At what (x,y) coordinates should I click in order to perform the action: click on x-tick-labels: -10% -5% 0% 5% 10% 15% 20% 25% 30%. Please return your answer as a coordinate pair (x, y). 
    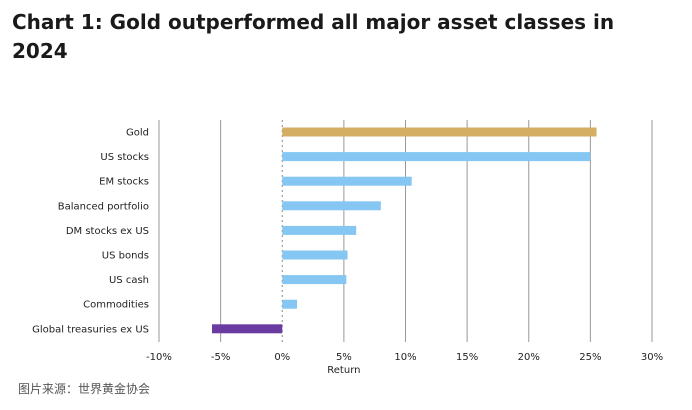
    Looking at the image, I should click on (404, 357).